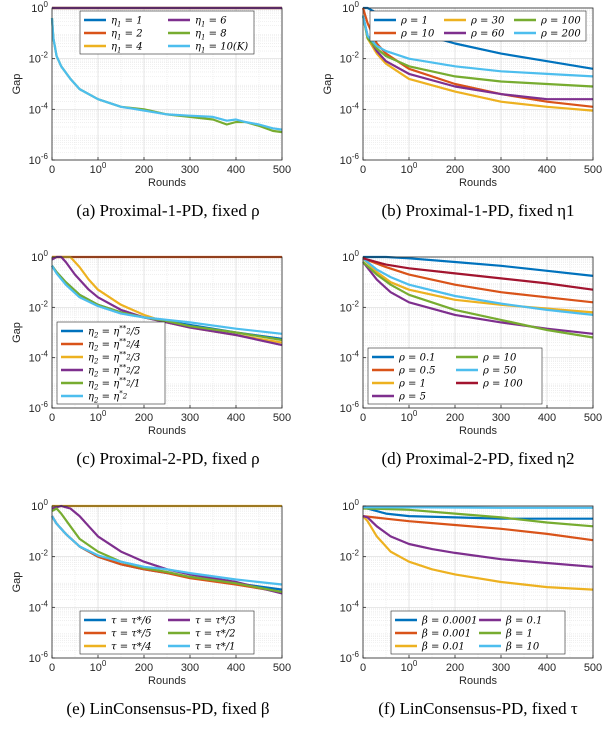  What do you see at coordinates (108, 397) in the screenshot?
I see `legend-entry: η2 = η*2` at bounding box center [108, 397].